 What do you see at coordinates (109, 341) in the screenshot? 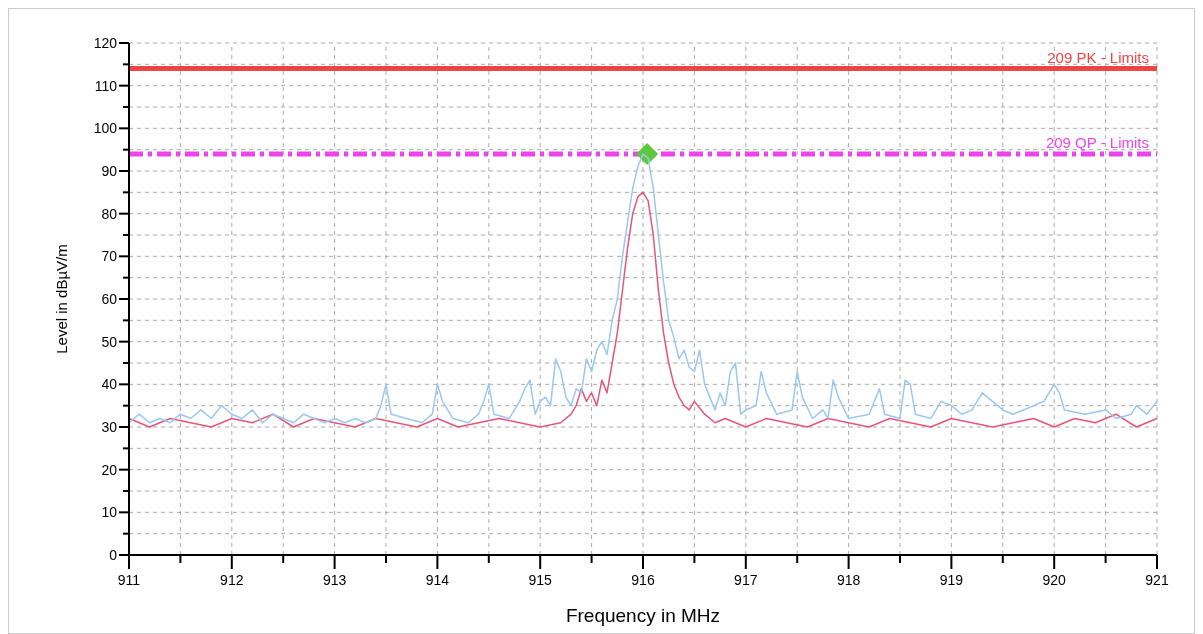
I see `y-tick-label: 50` at bounding box center [109, 341].